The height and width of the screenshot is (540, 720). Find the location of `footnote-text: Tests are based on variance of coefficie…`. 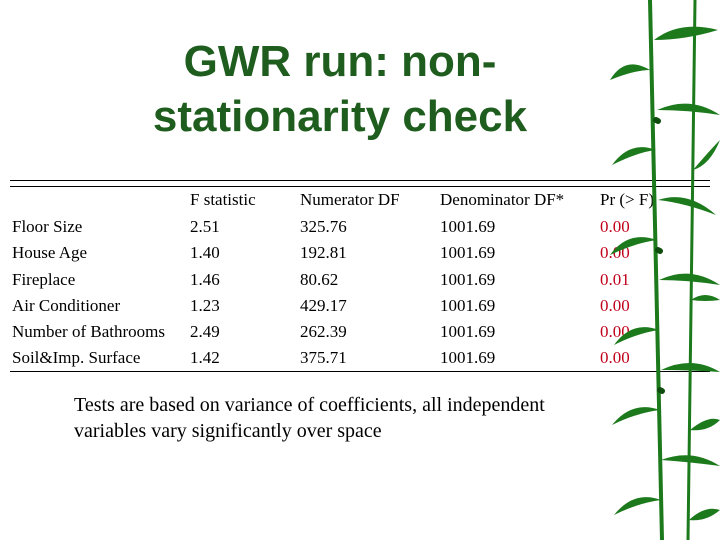

footnote-text: Tests are based on variance of coefficie… is located at coordinates (309, 418).